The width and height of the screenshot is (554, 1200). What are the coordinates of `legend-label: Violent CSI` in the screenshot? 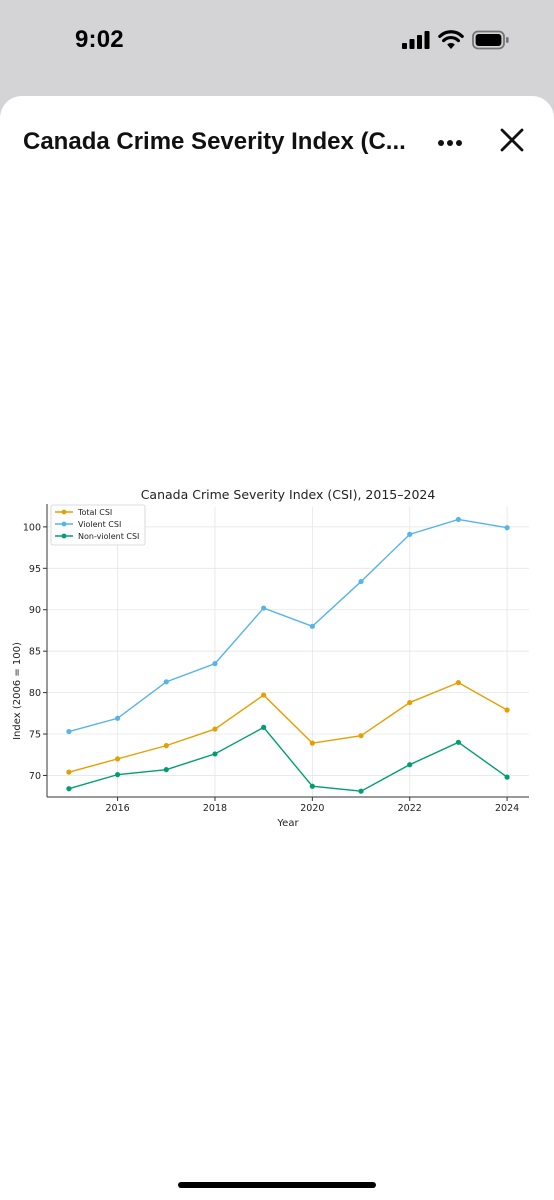 It's located at (99, 524).